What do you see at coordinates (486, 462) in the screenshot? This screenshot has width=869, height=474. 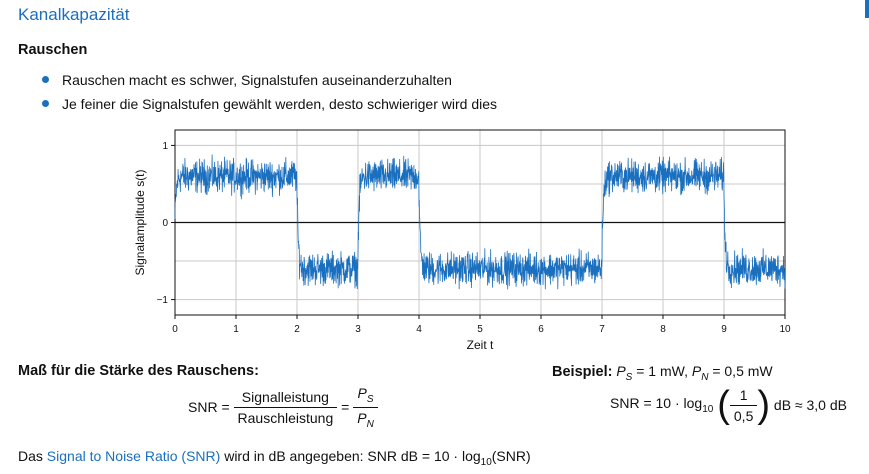 I see `footer-log-base: 10` at bounding box center [486, 462].